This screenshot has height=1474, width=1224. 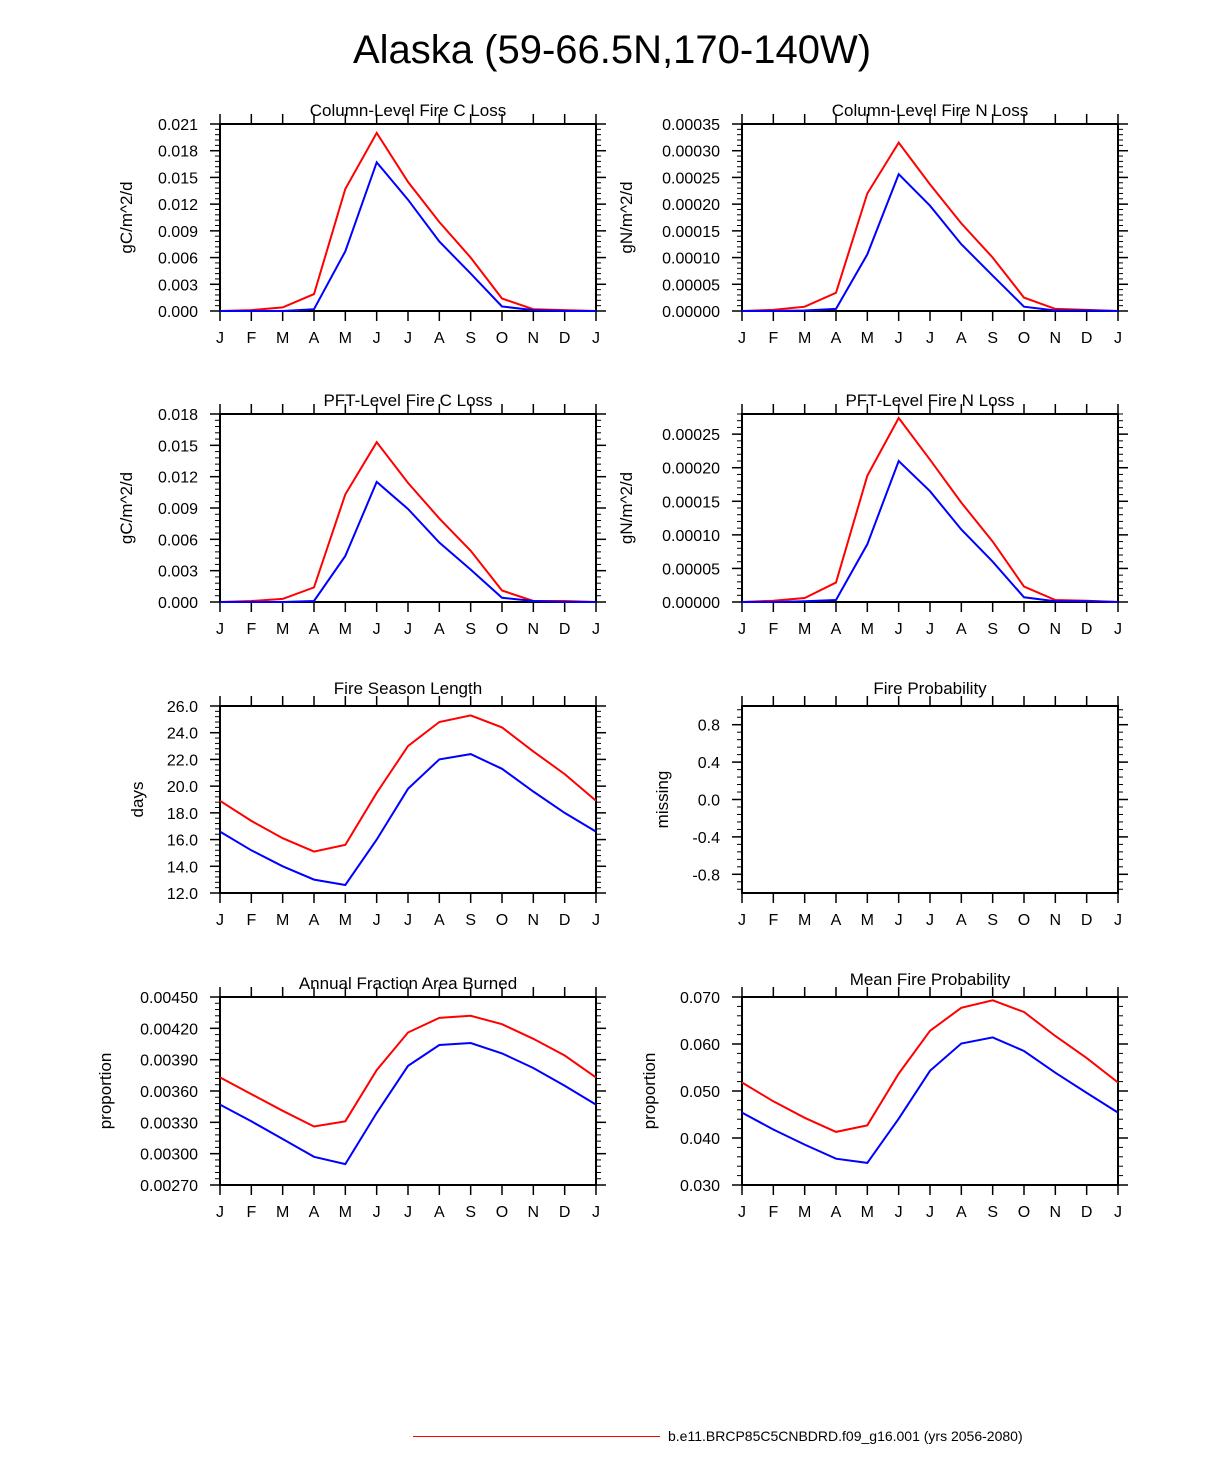 What do you see at coordinates (691, 205) in the screenshot?
I see `y-tick-label: 0.00020` at bounding box center [691, 205].